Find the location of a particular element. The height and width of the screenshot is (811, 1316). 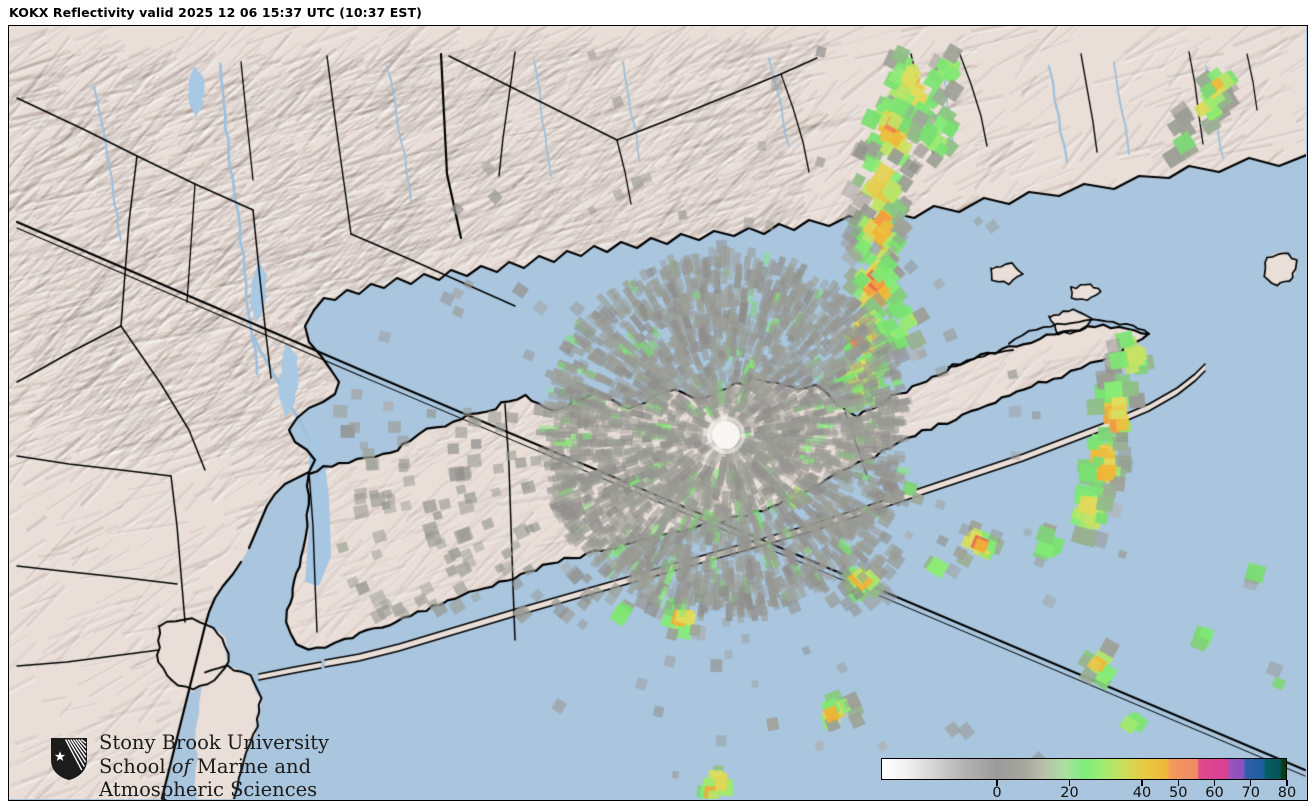

colorbar-tick-label: 70 is located at coordinates (1250, 793).